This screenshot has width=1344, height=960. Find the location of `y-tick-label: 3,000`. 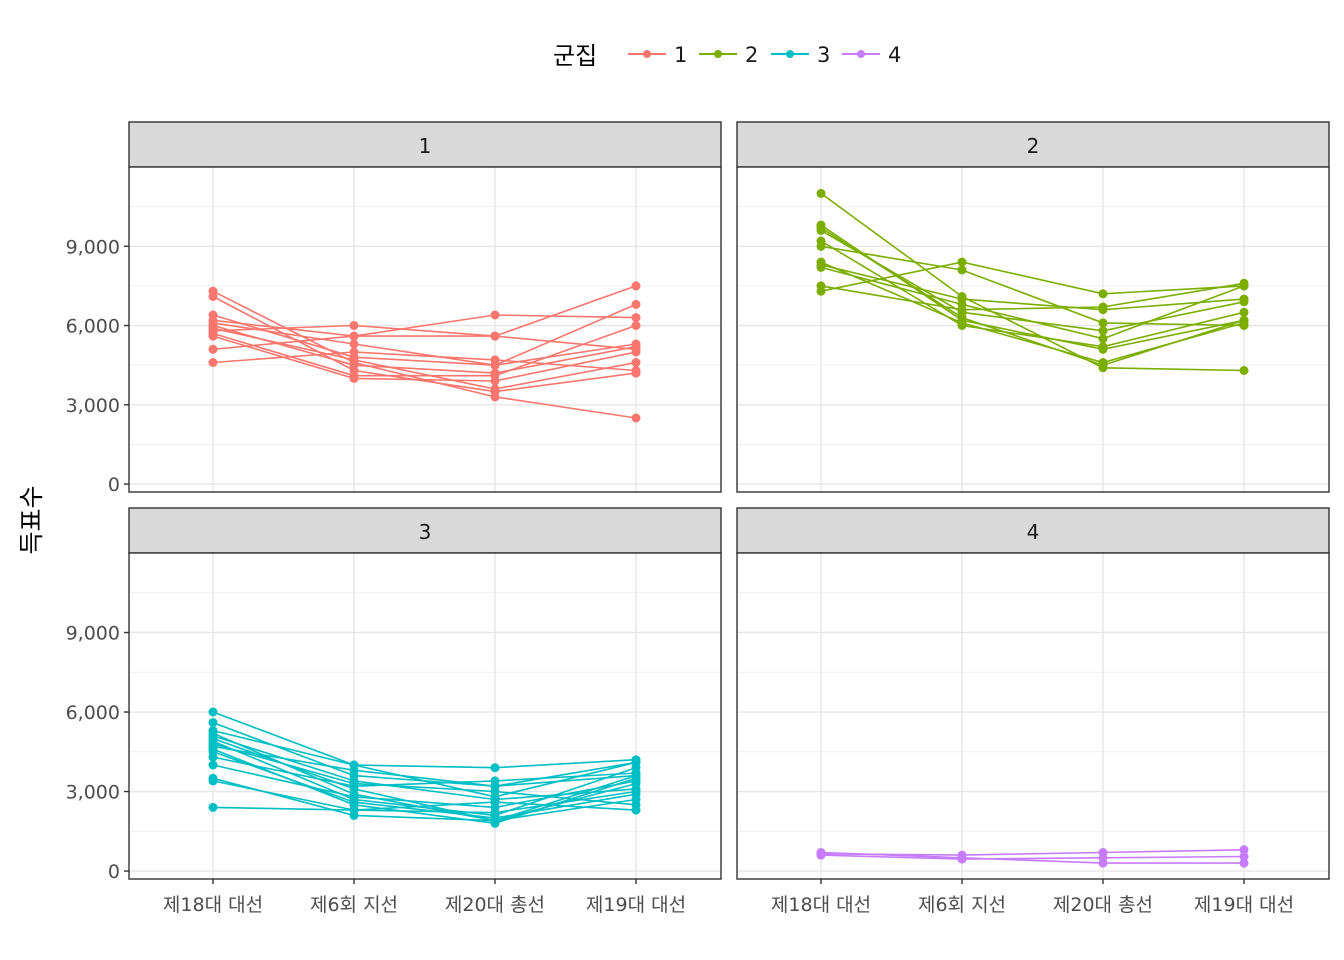

y-tick-label: 3,000 is located at coordinates (93, 793).